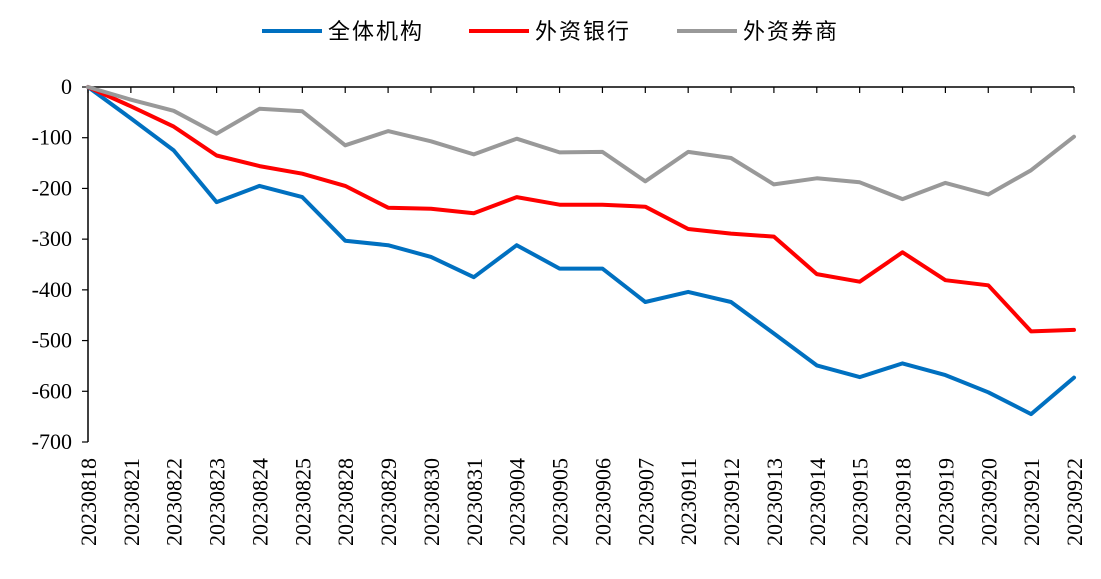 The height and width of the screenshot is (579, 1101). I want to click on x-tick-label: 20230830, so click(431, 502).